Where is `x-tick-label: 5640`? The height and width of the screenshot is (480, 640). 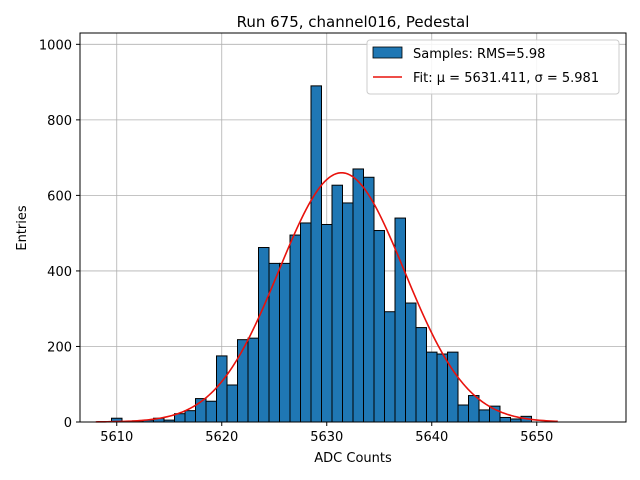
x-tick-label: 5640 is located at coordinates (431, 437).